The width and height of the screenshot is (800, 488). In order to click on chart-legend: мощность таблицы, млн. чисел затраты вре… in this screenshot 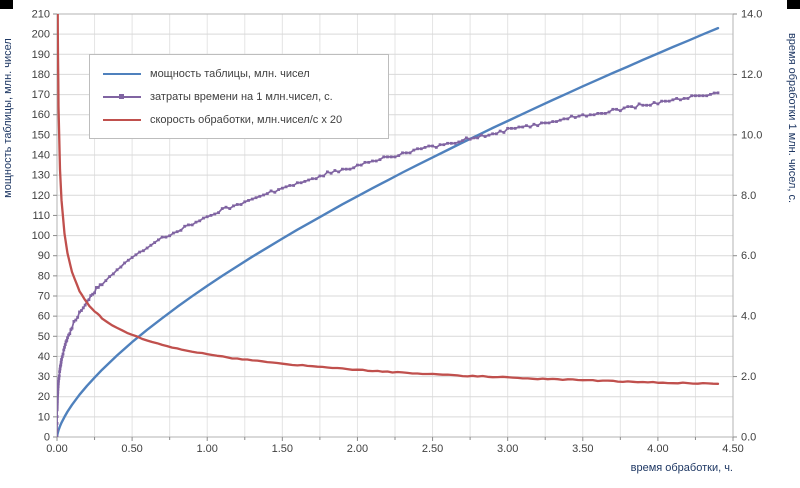, I will do `click(239, 96)`.